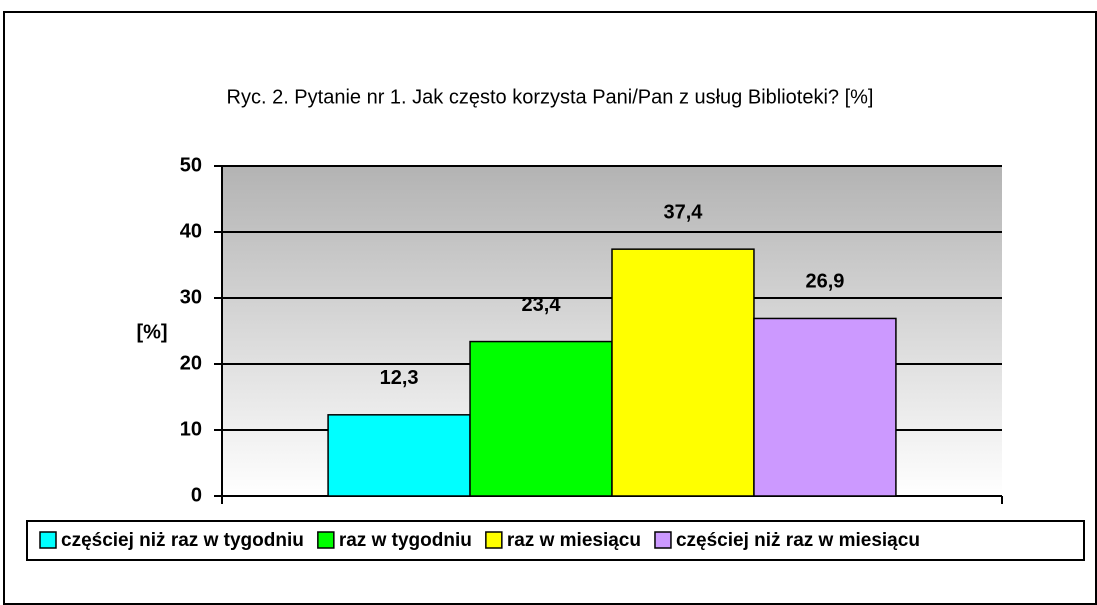 Image resolution: width=1097 pixels, height=605 pixels. I want to click on y-axis-label: [%], so click(151, 332).